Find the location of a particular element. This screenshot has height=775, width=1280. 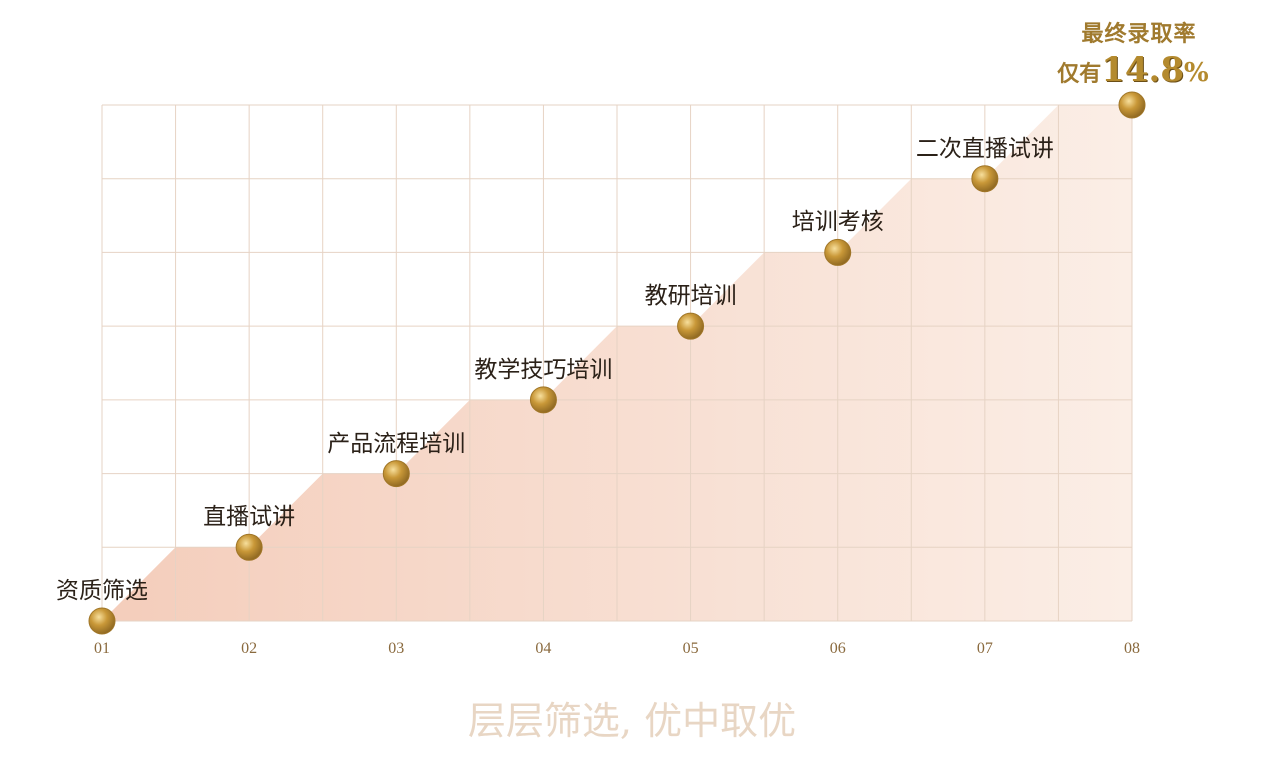

x-tick-label: 02 is located at coordinates (249, 648).